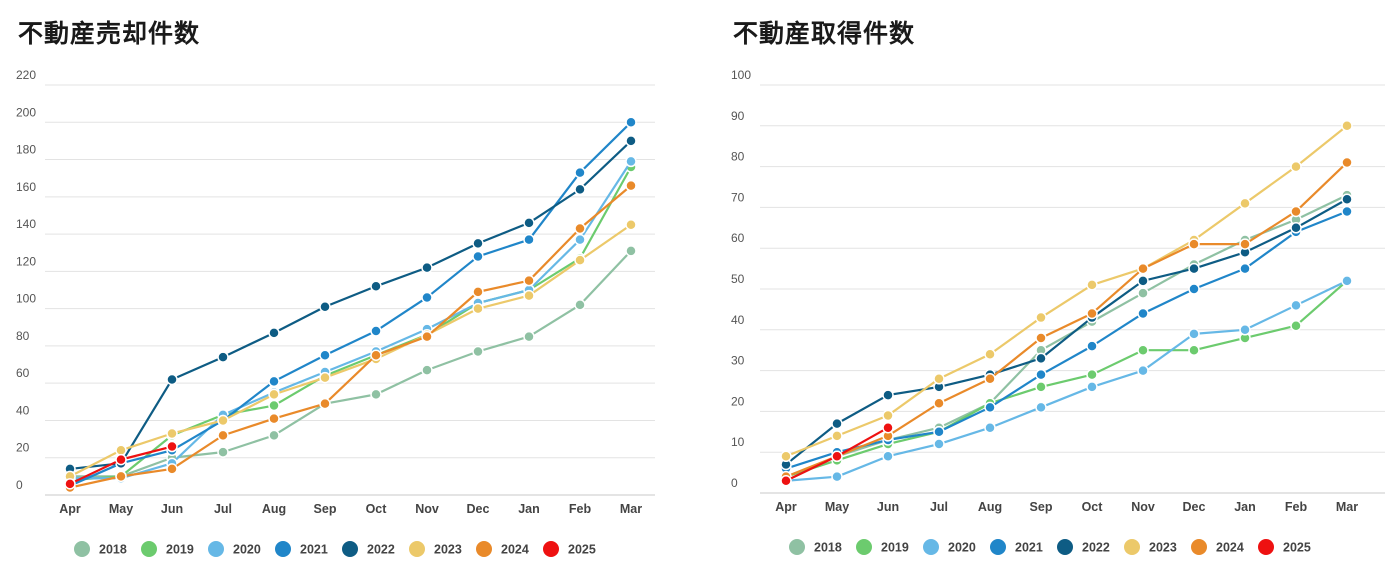 The width and height of the screenshot is (1385, 575). I want to click on legend-label: 2023, so click(448, 550).